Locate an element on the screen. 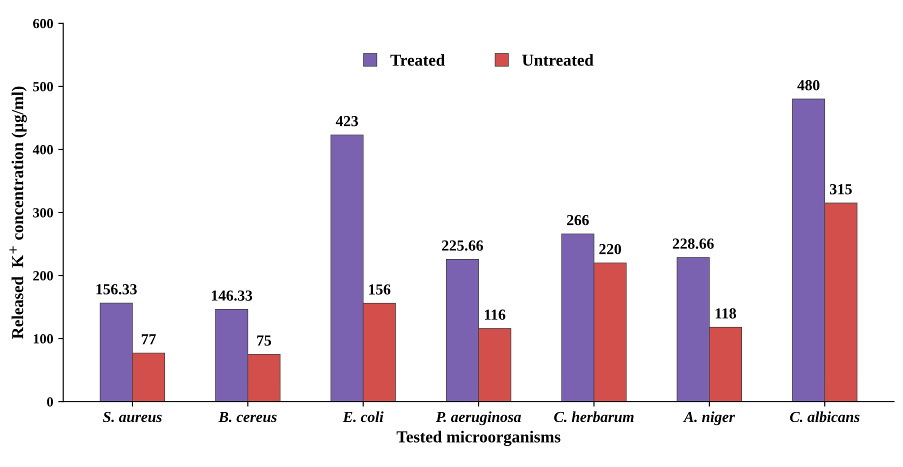 The height and width of the screenshot is (467, 903). legend-label: Treated is located at coordinates (417, 60).